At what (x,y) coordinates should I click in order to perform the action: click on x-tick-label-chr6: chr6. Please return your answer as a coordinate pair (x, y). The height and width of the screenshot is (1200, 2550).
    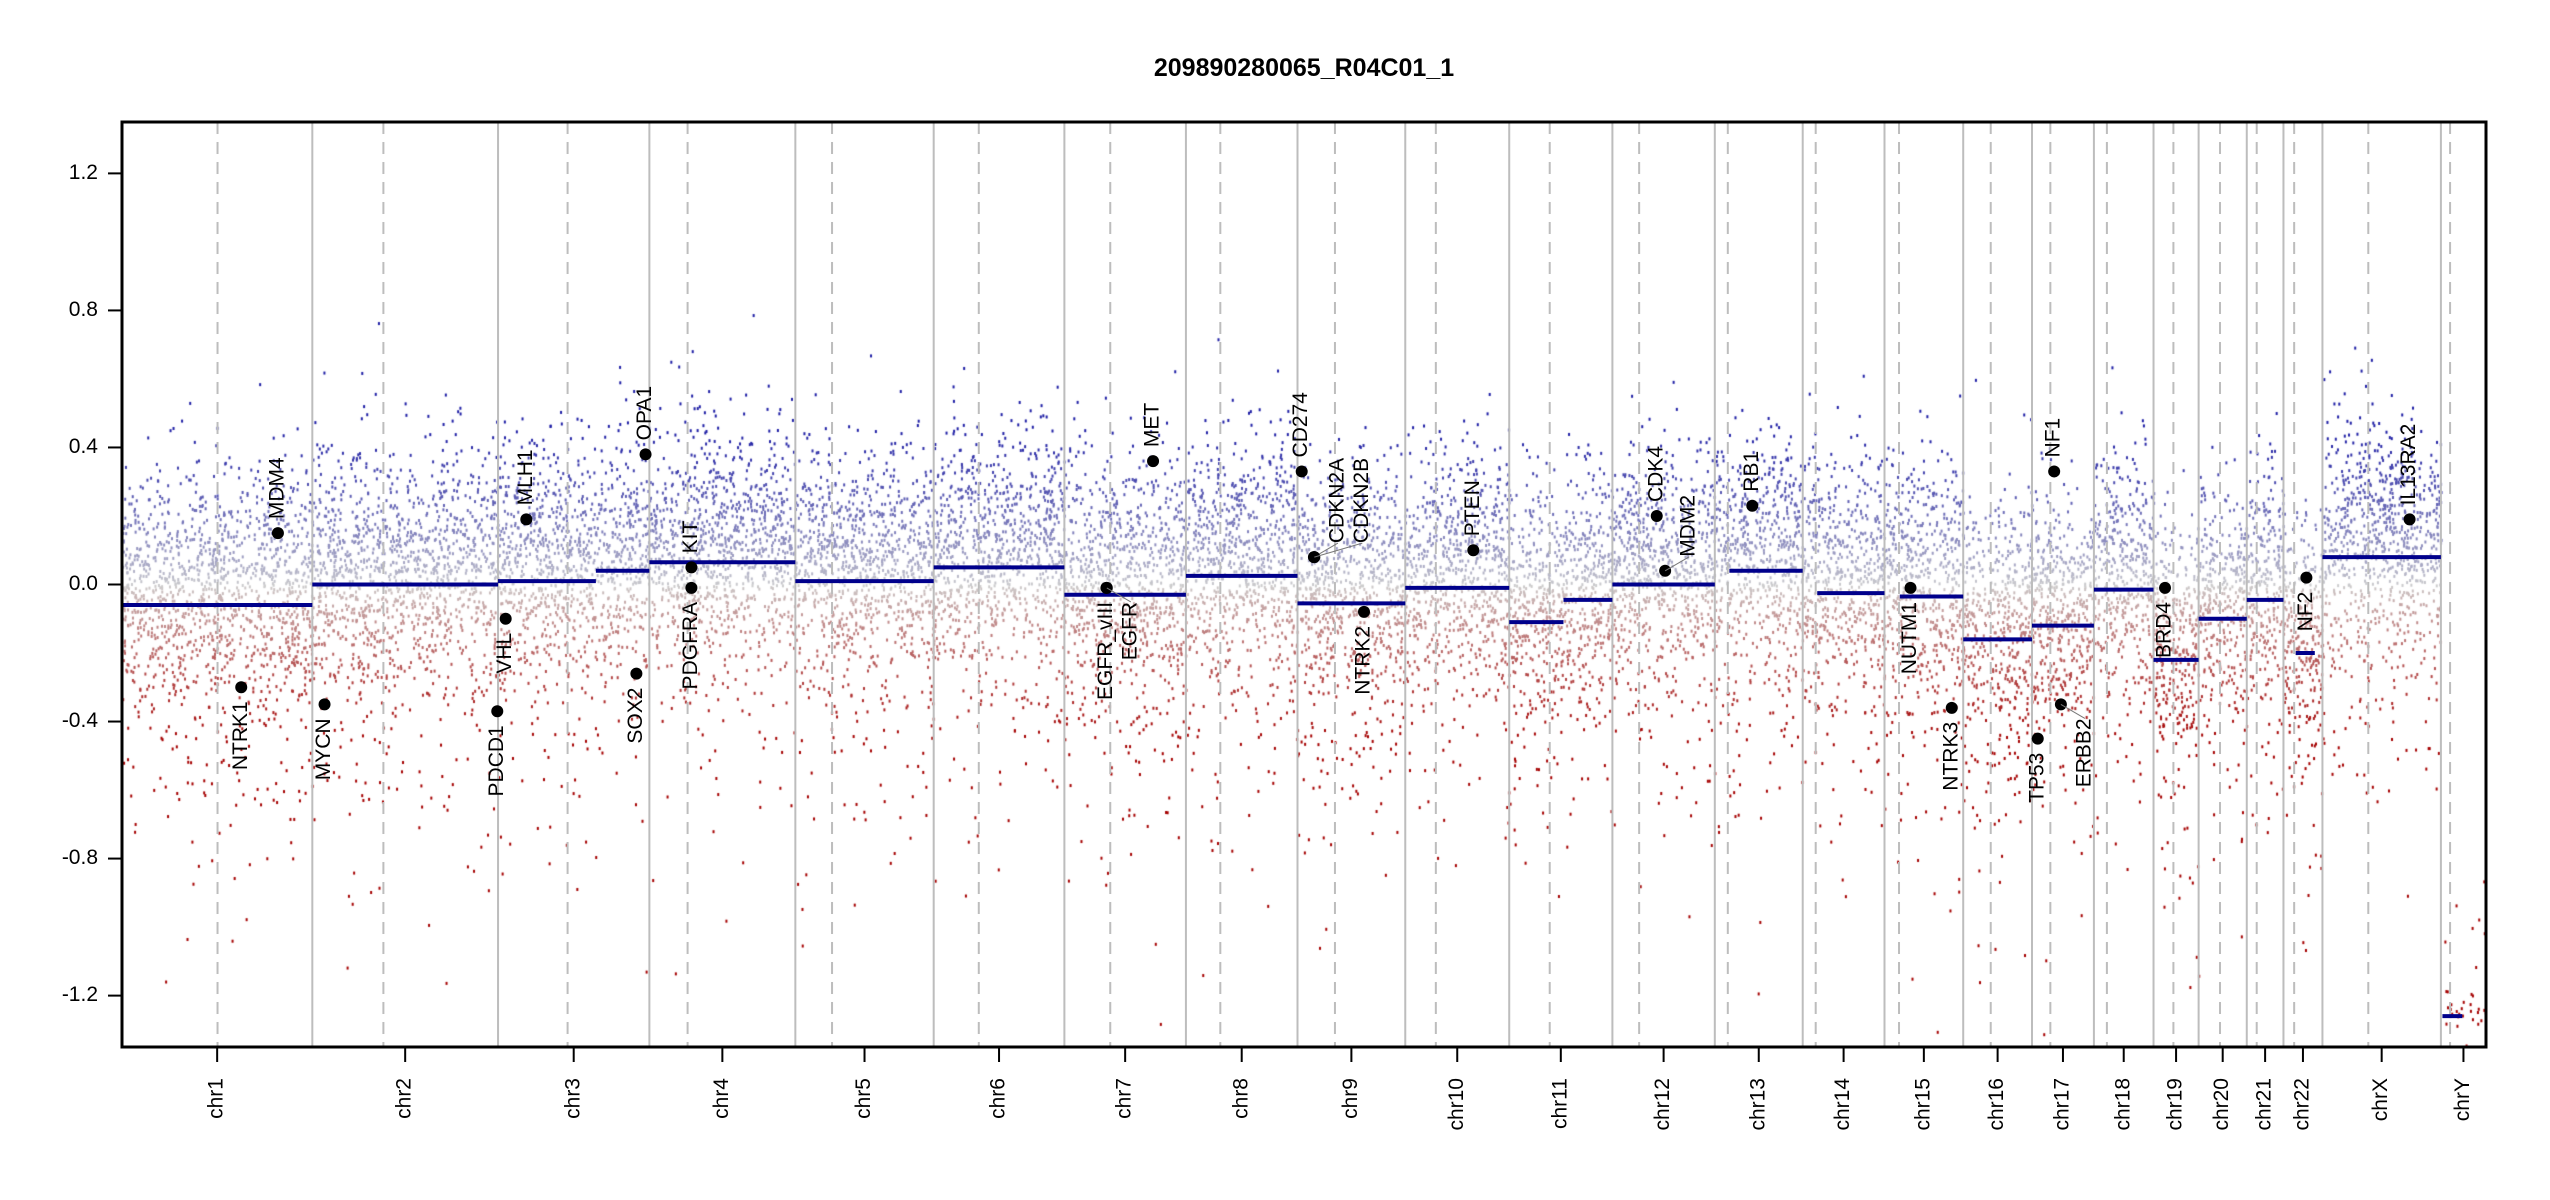
    Looking at the image, I should click on (998, 1098).